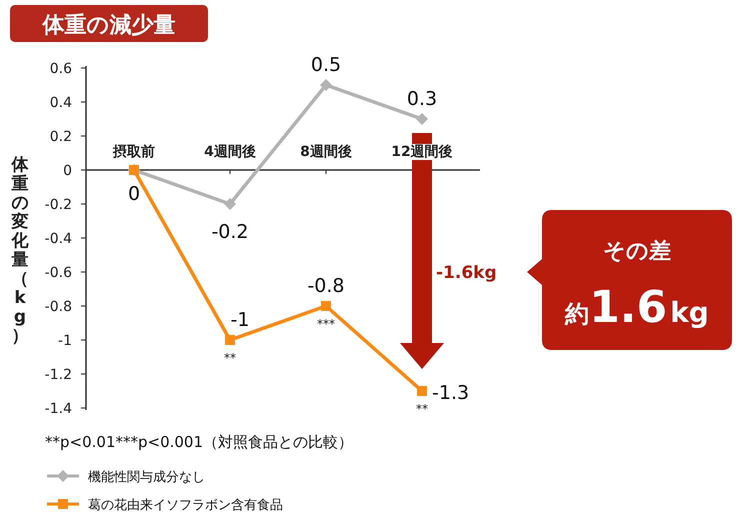 The height and width of the screenshot is (512, 740). I want to click on y-tick-label: 0, so click(67, 171).